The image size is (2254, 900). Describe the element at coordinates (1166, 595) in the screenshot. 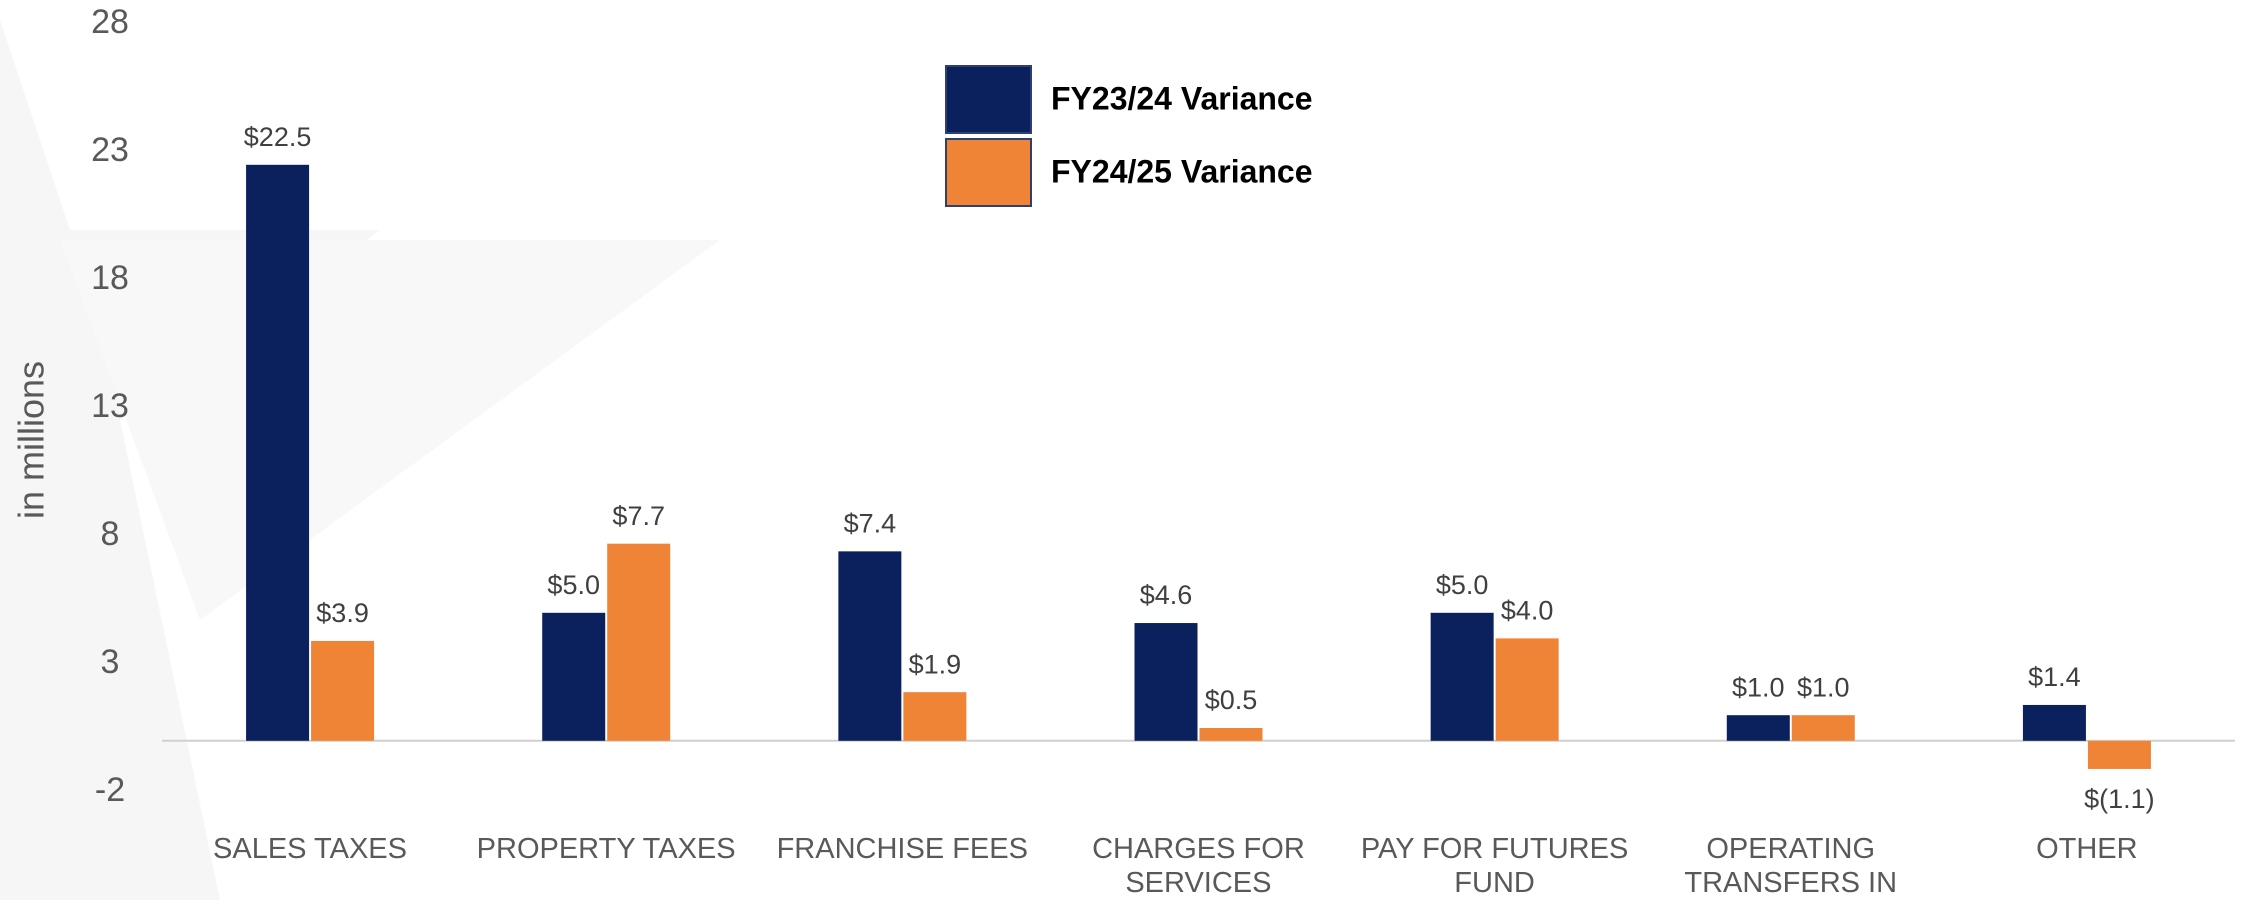

I see `value-label: $4.6` at that location.